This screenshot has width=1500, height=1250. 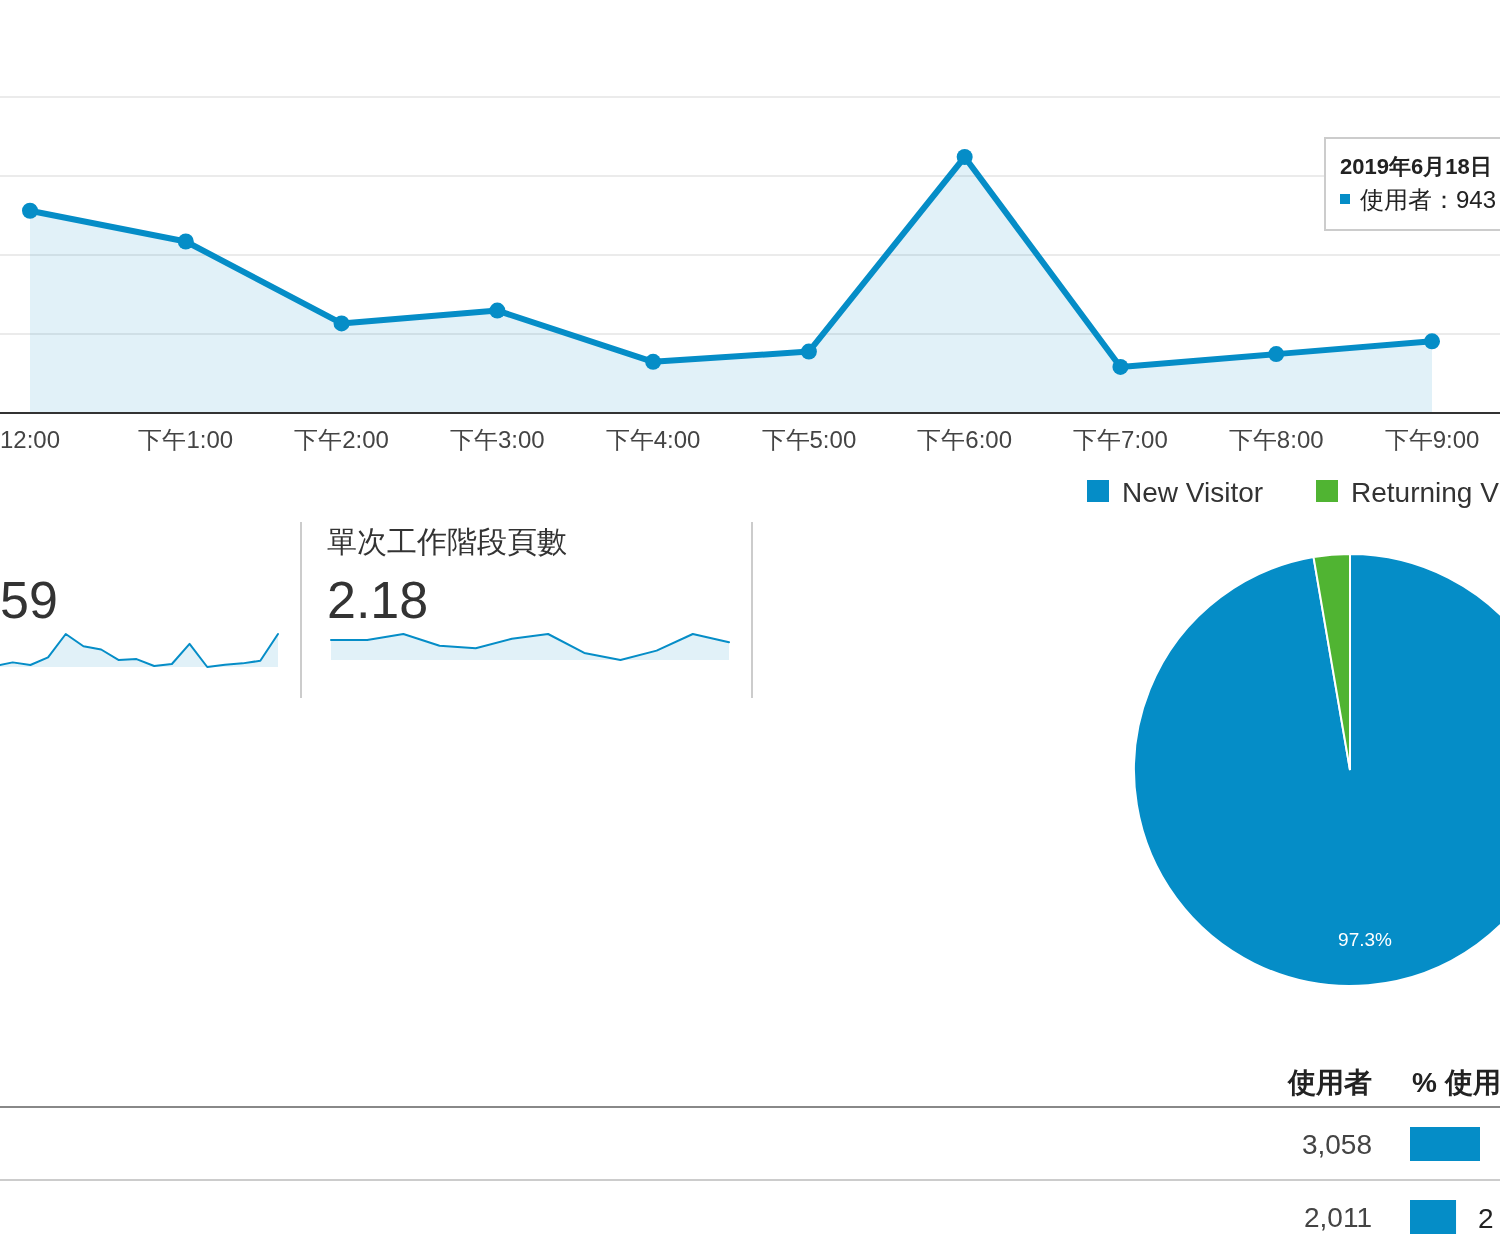 What do you see at coordinates (1193, 492) in the screenshot?
I see `legend-label: New Visitor` at bounding box center [1193, 492].